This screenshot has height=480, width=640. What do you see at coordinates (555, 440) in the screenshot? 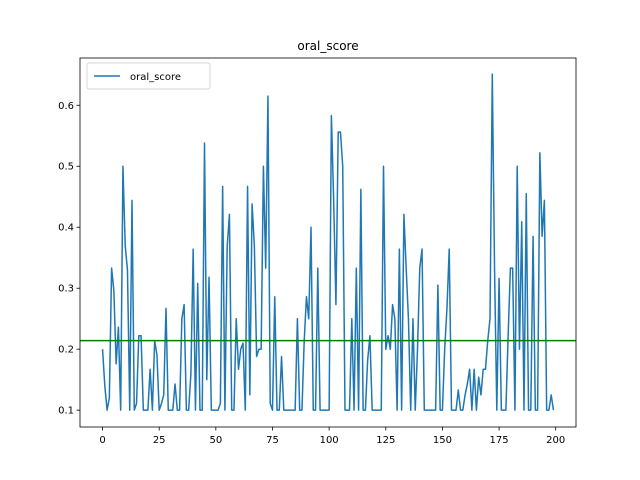
I see `x-tick-label: 200` at bounding box center [555, 440].